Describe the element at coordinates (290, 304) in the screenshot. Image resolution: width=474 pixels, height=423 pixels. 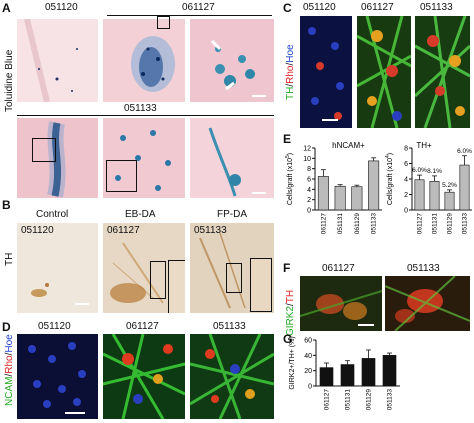
I see `panel-f-stain-part-2: /` at that location.